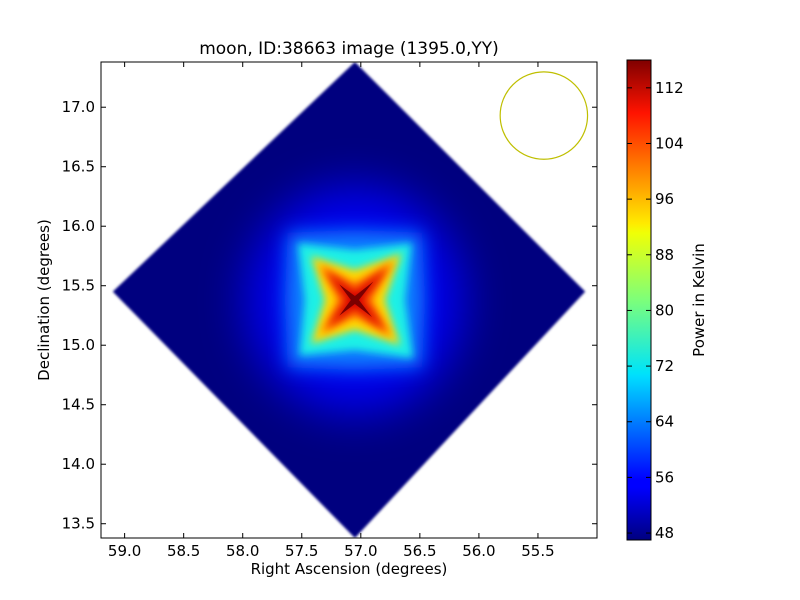 The height and width of the screenshot is (600, 800). I want to click on x-tick-label: 56.0, so click(478, 551).